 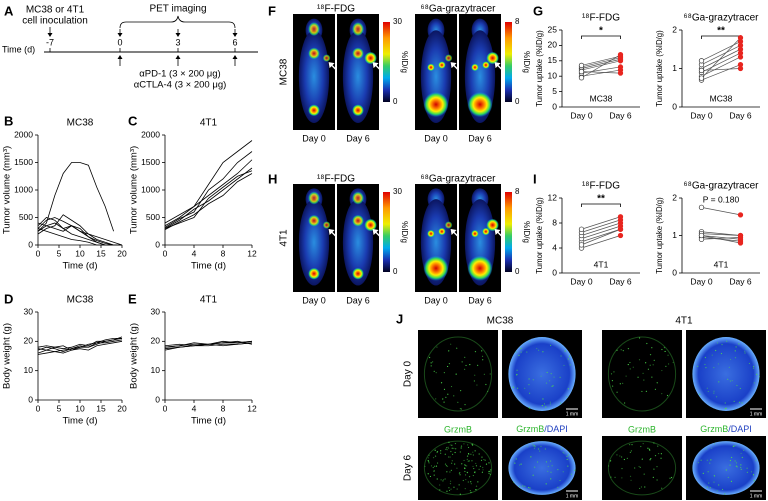 I want to click on x-tick-label: 4, so click(x=194, y=253).